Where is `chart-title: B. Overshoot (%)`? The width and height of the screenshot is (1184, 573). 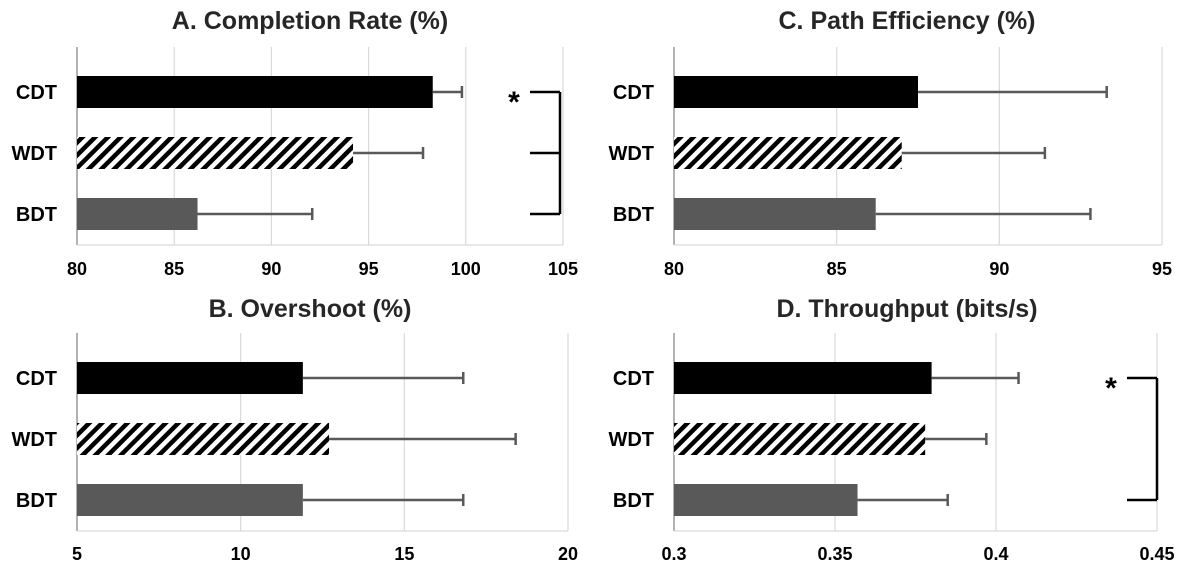
chart-title: B. Overshoot (%) is located at coordinates (310, 309).